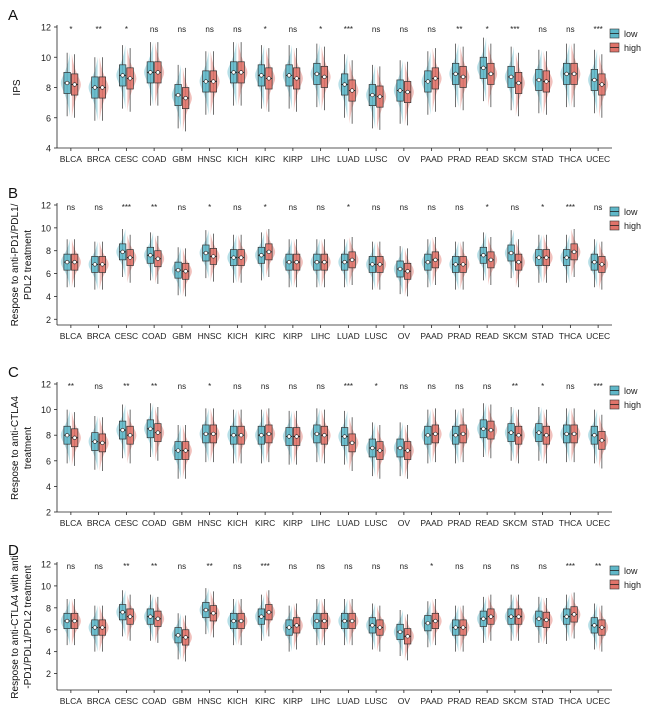  What do you see at coordinates (48, 487) in the screenshot?
I see `y-tick-label: 4` at bounding box center [48, 487].